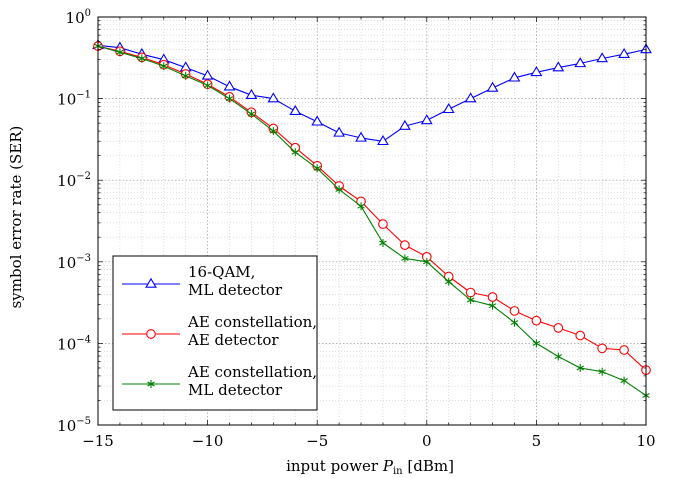  What do you see at coordinates (83, 95) in the screenshot?
I see `y-tick-exponent: −1` at bounding box center [83, 95].